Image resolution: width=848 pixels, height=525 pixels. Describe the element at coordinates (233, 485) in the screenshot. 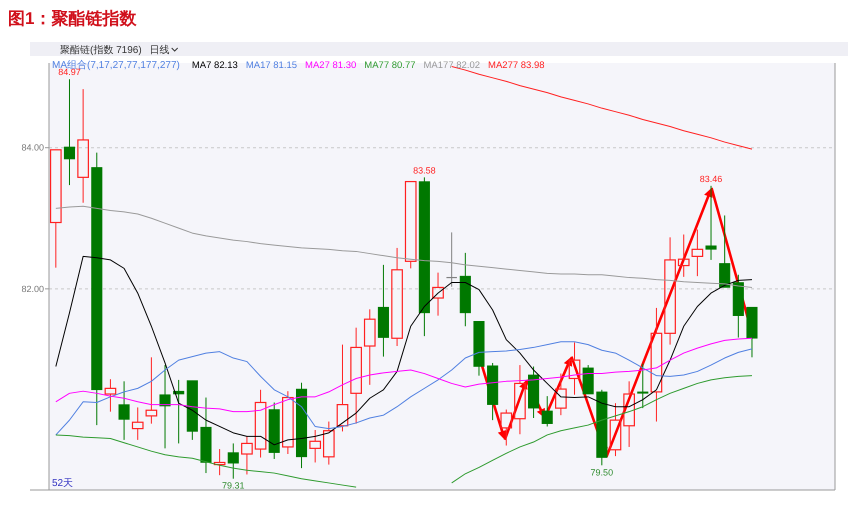

I see `annotation: 79.31` at that location.